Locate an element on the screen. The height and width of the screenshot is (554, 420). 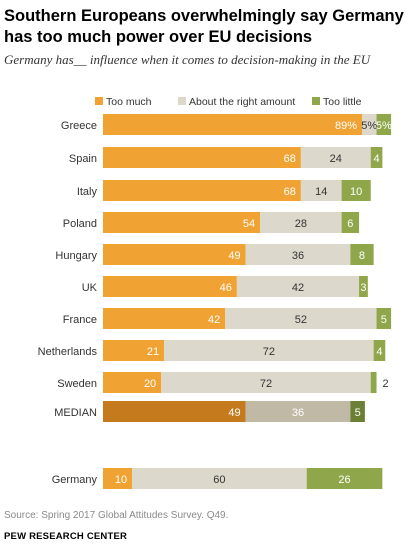
data-label-1-1: 24 is located at coordinates (336, 159).